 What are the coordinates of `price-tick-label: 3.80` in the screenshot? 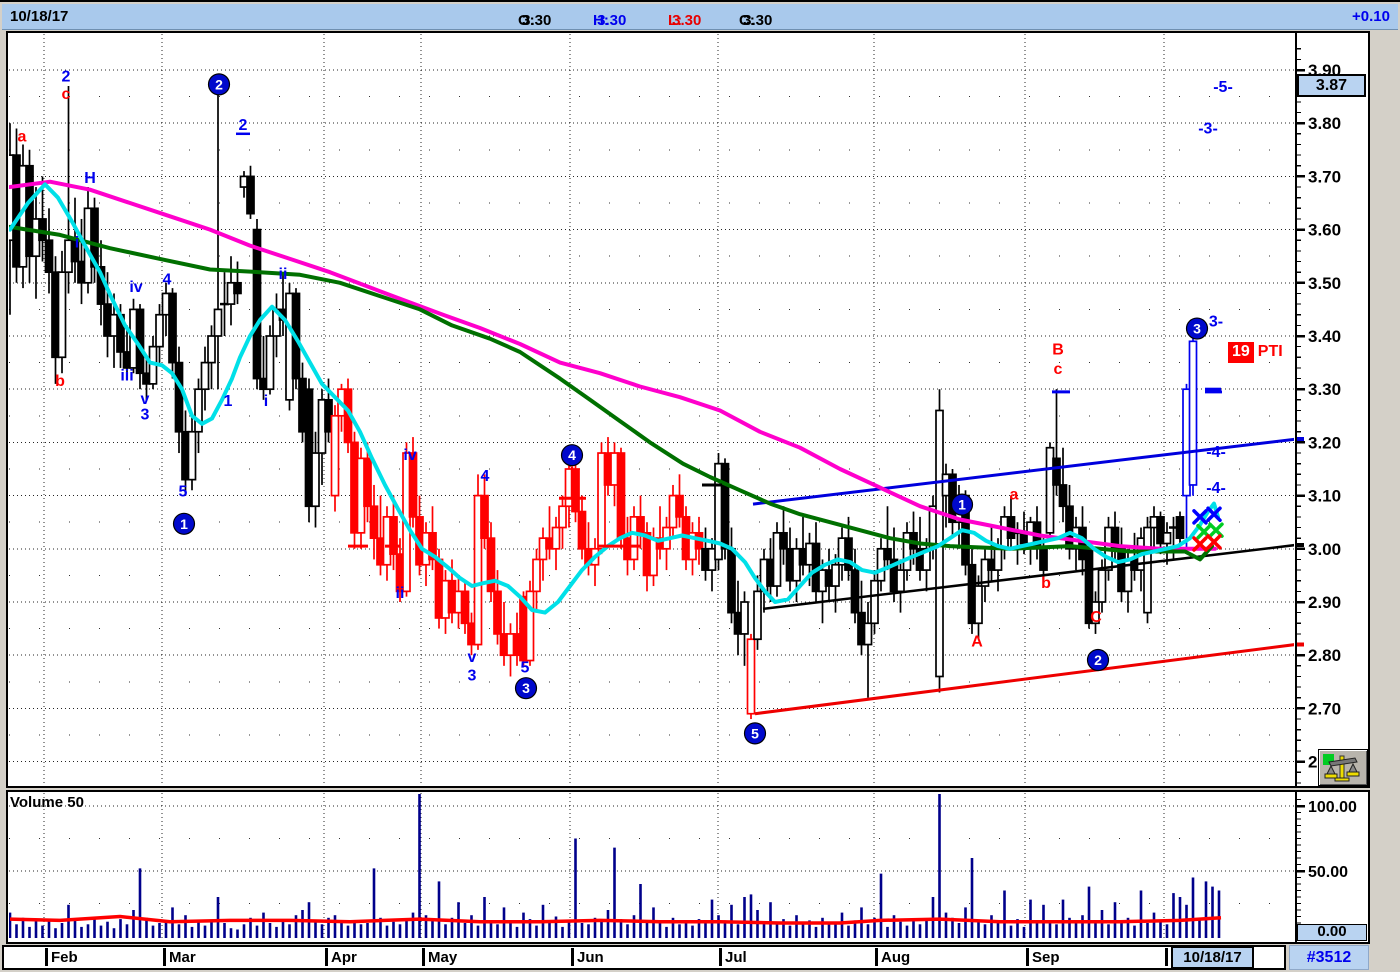 It's located at (1324, 123).